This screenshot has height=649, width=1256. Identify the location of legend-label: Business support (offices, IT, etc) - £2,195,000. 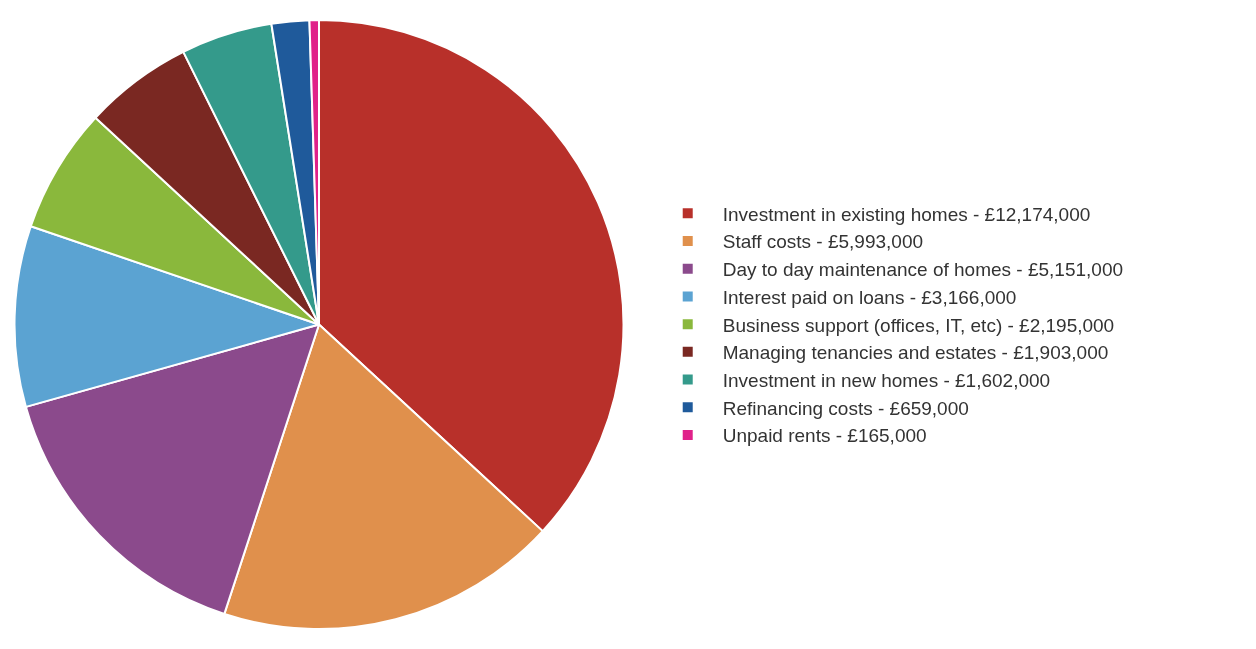
(918, 325).